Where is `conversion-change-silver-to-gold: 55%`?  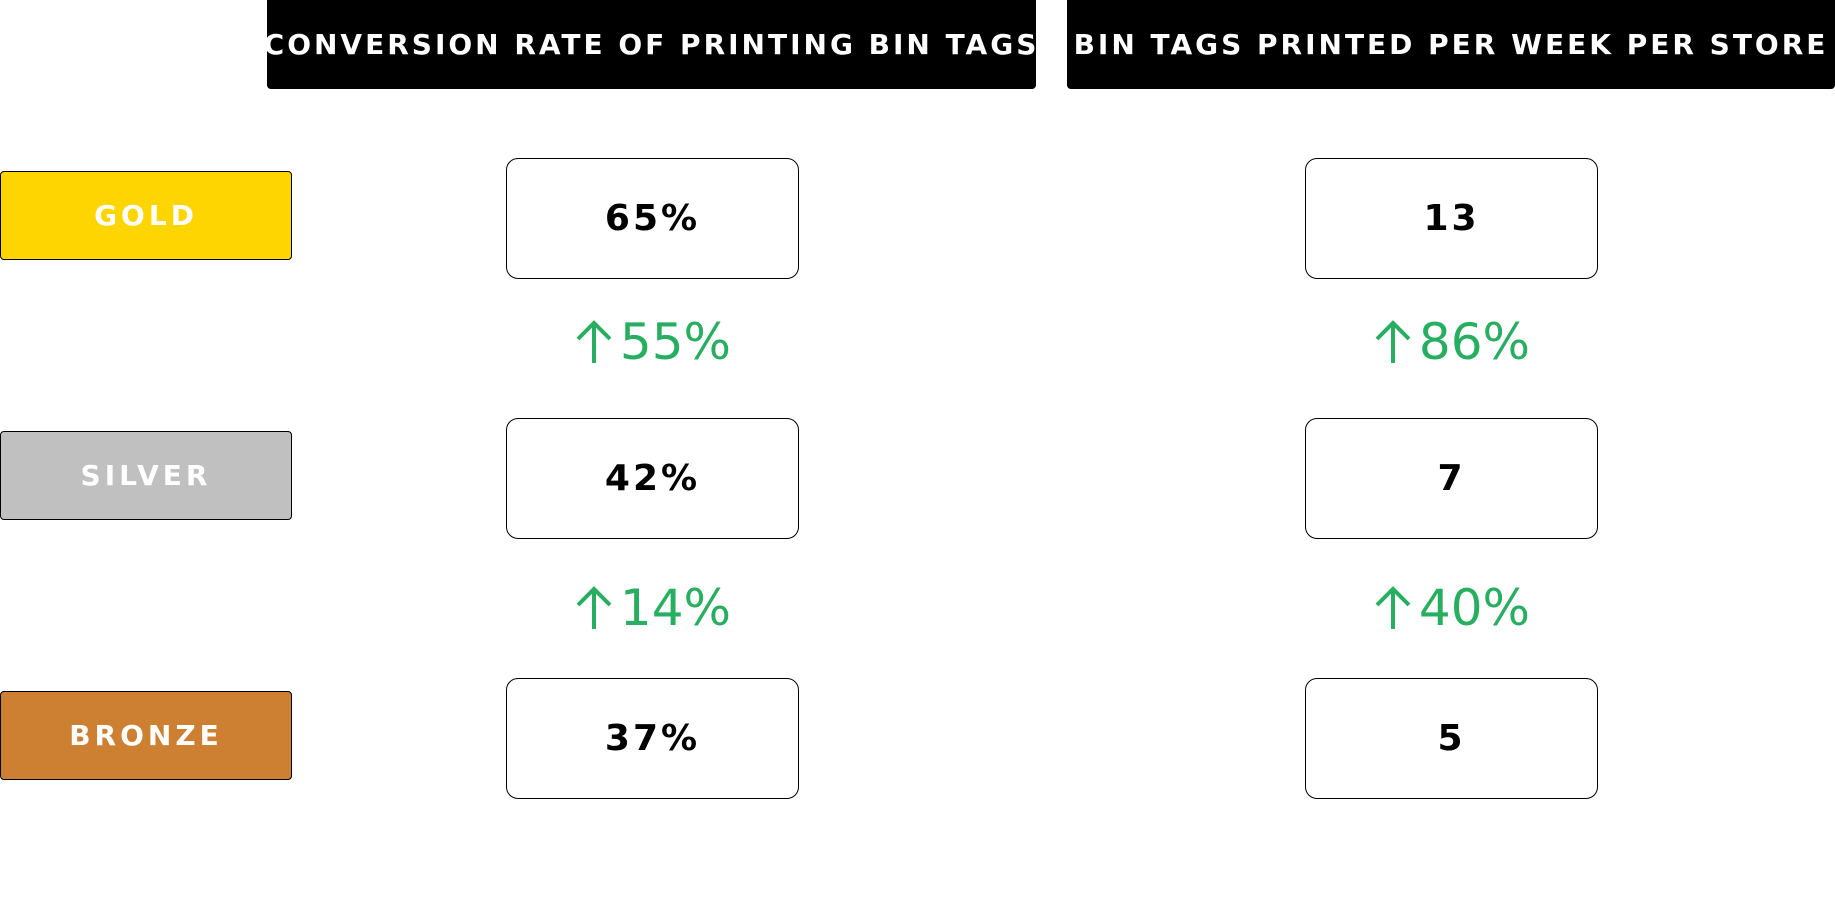
conversion-change-silver-to-gold: 55% is located at coordinates (652, 342).